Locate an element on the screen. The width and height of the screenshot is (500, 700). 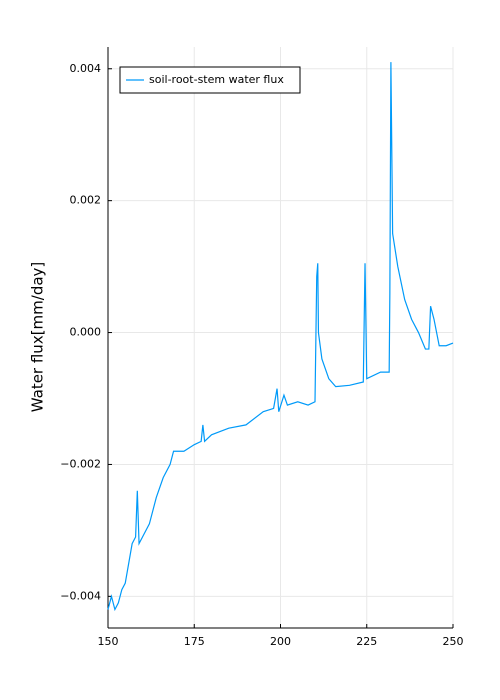
y-axis-label: Water flux[mm/day] is located at coordinates (38, 337).